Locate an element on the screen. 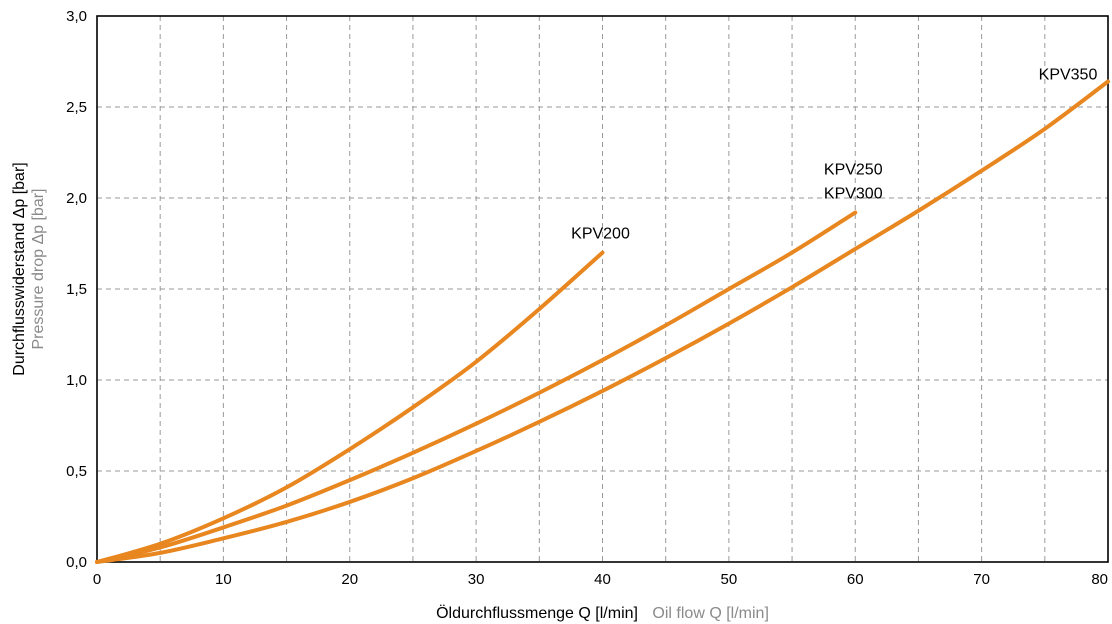 The width and height of the screenshot is (1112, 624). x-tick-label: 20 is located at coordinates (349, 579).